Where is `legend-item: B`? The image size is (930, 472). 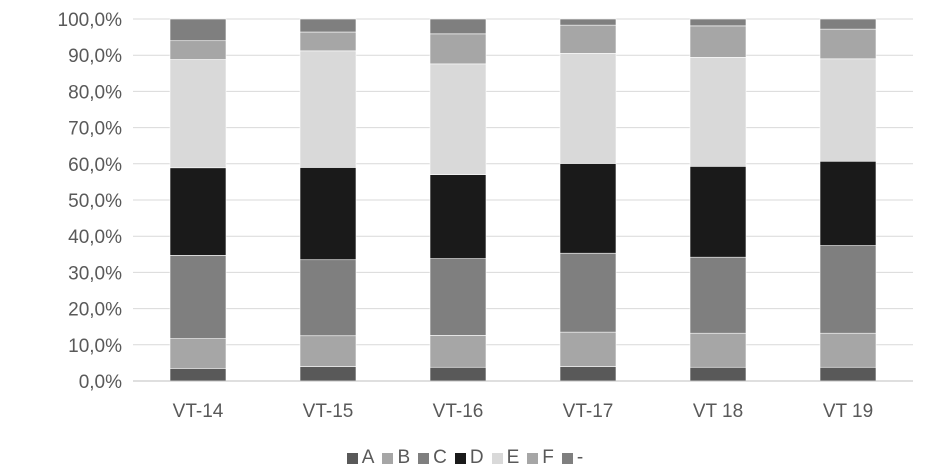 legend-item: B is located at coordinates (396, 458).